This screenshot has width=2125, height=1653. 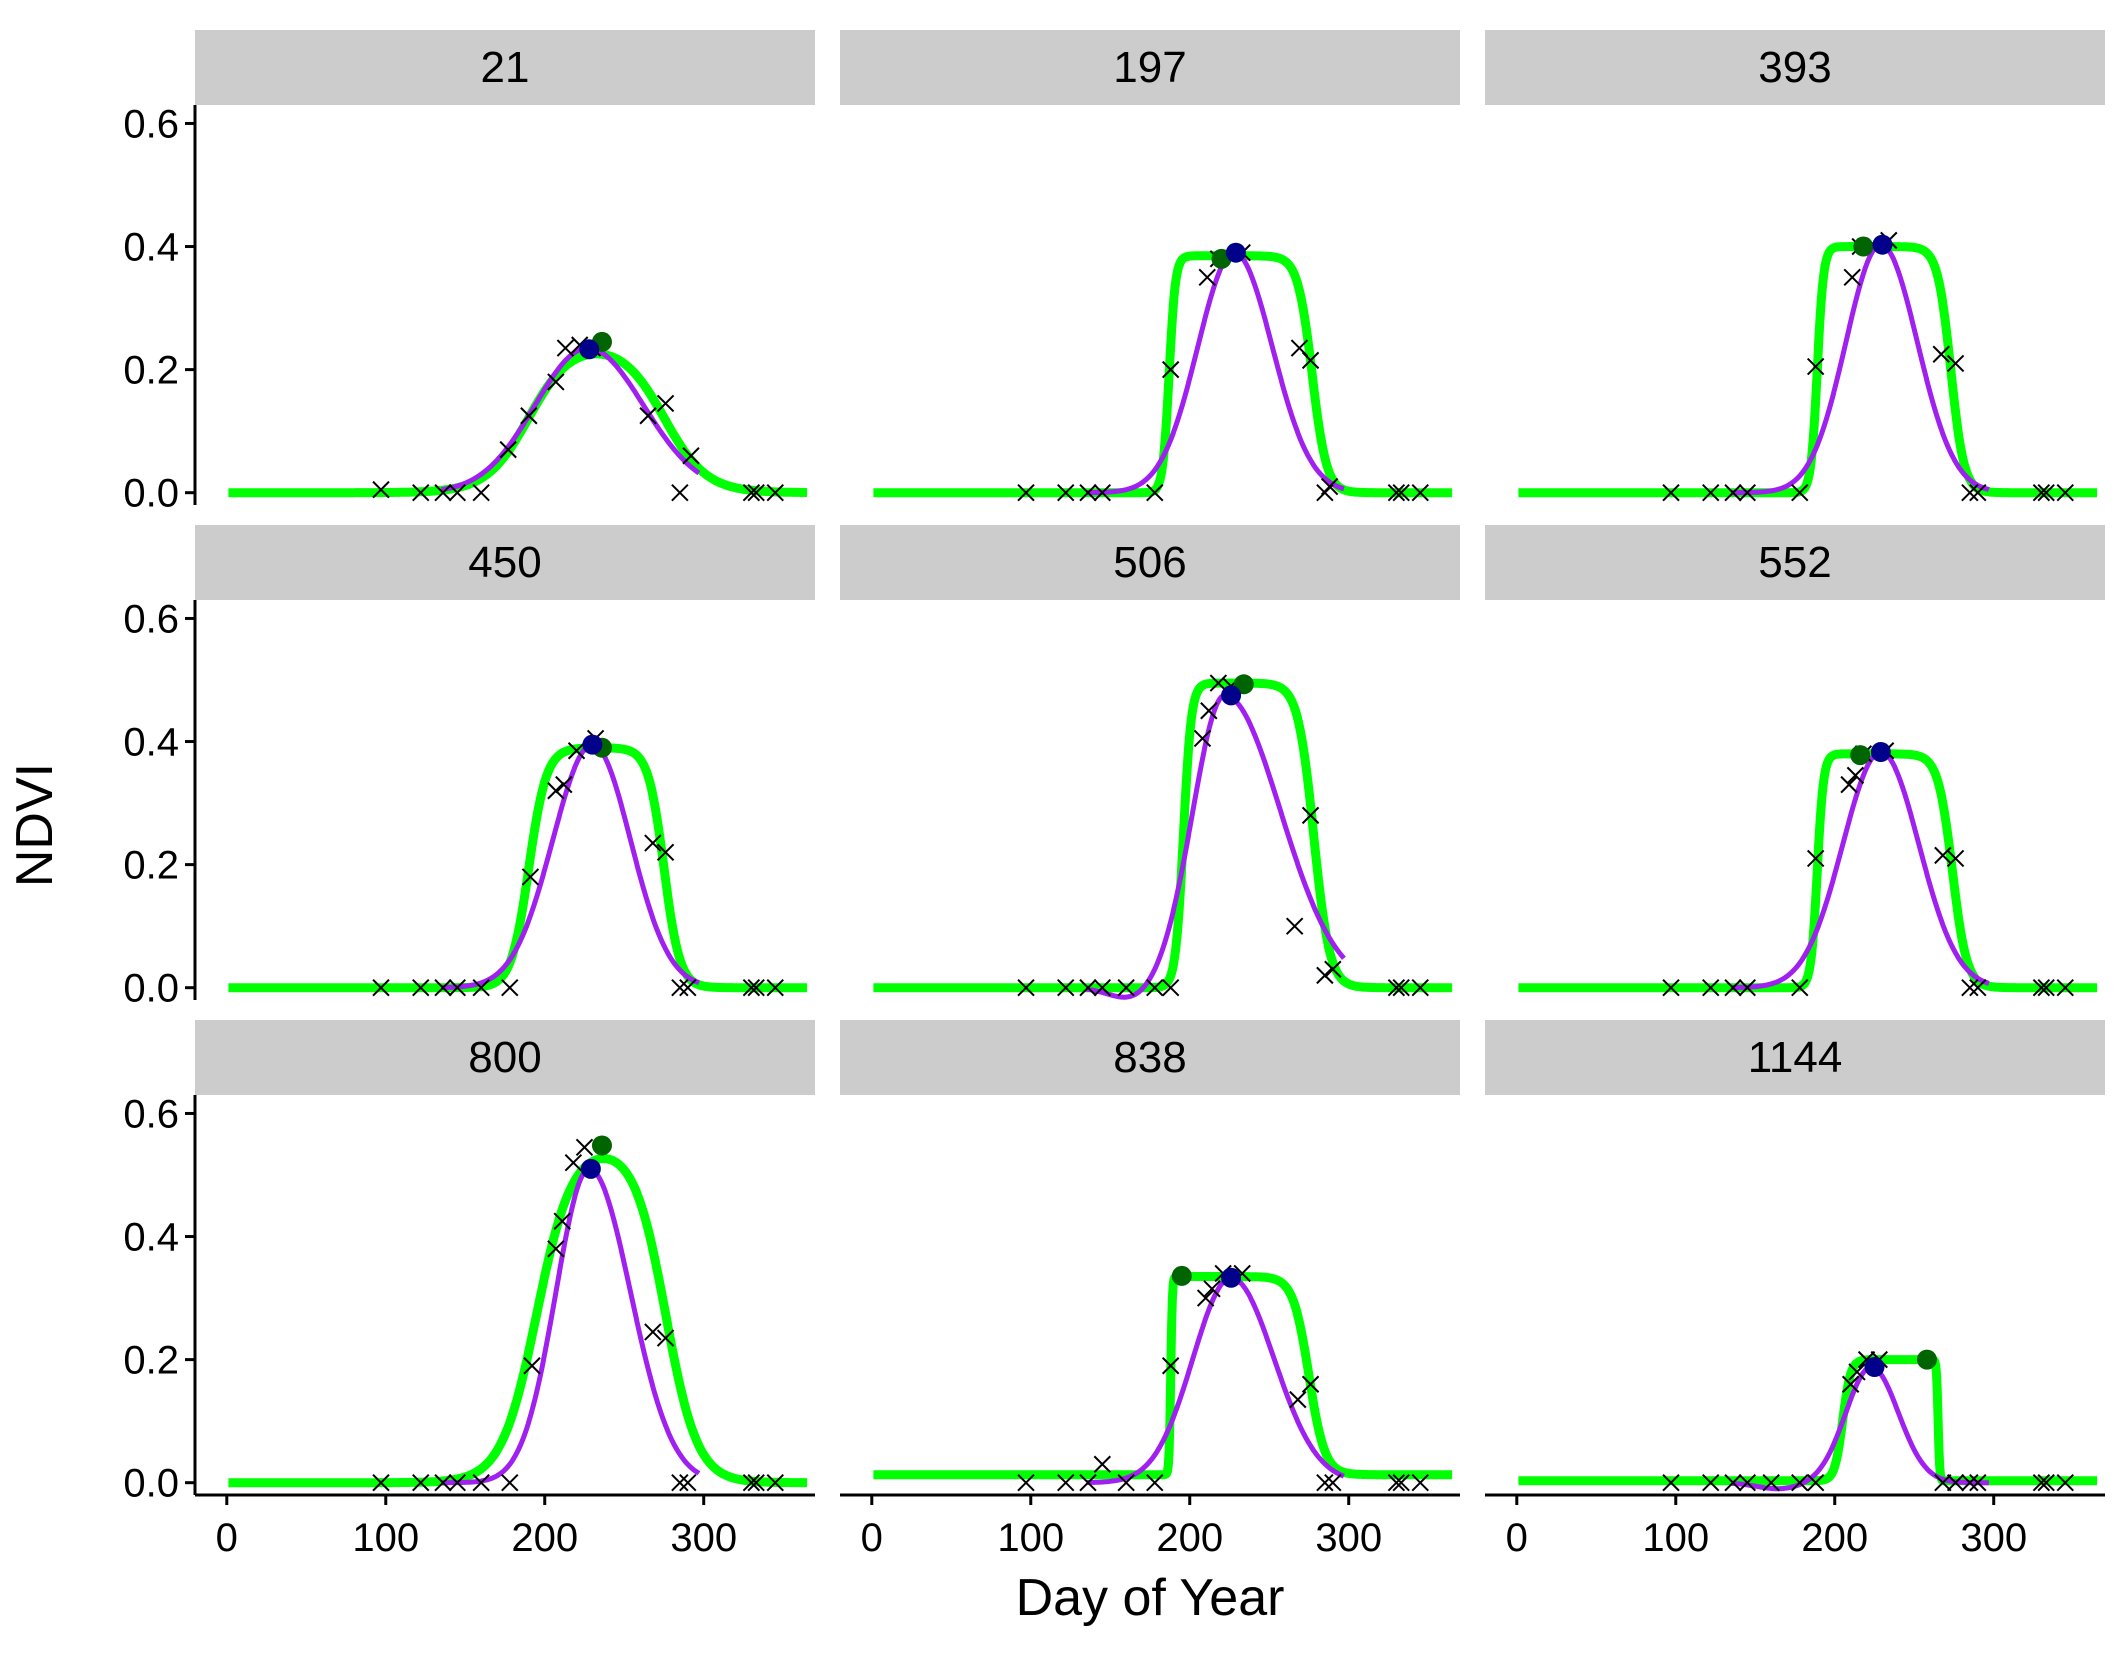 What do you see at coordinates (1150, 1598) in the screenshot?
I see `x-axis-title: Day of Year` at bounding box center [1150, 1598].